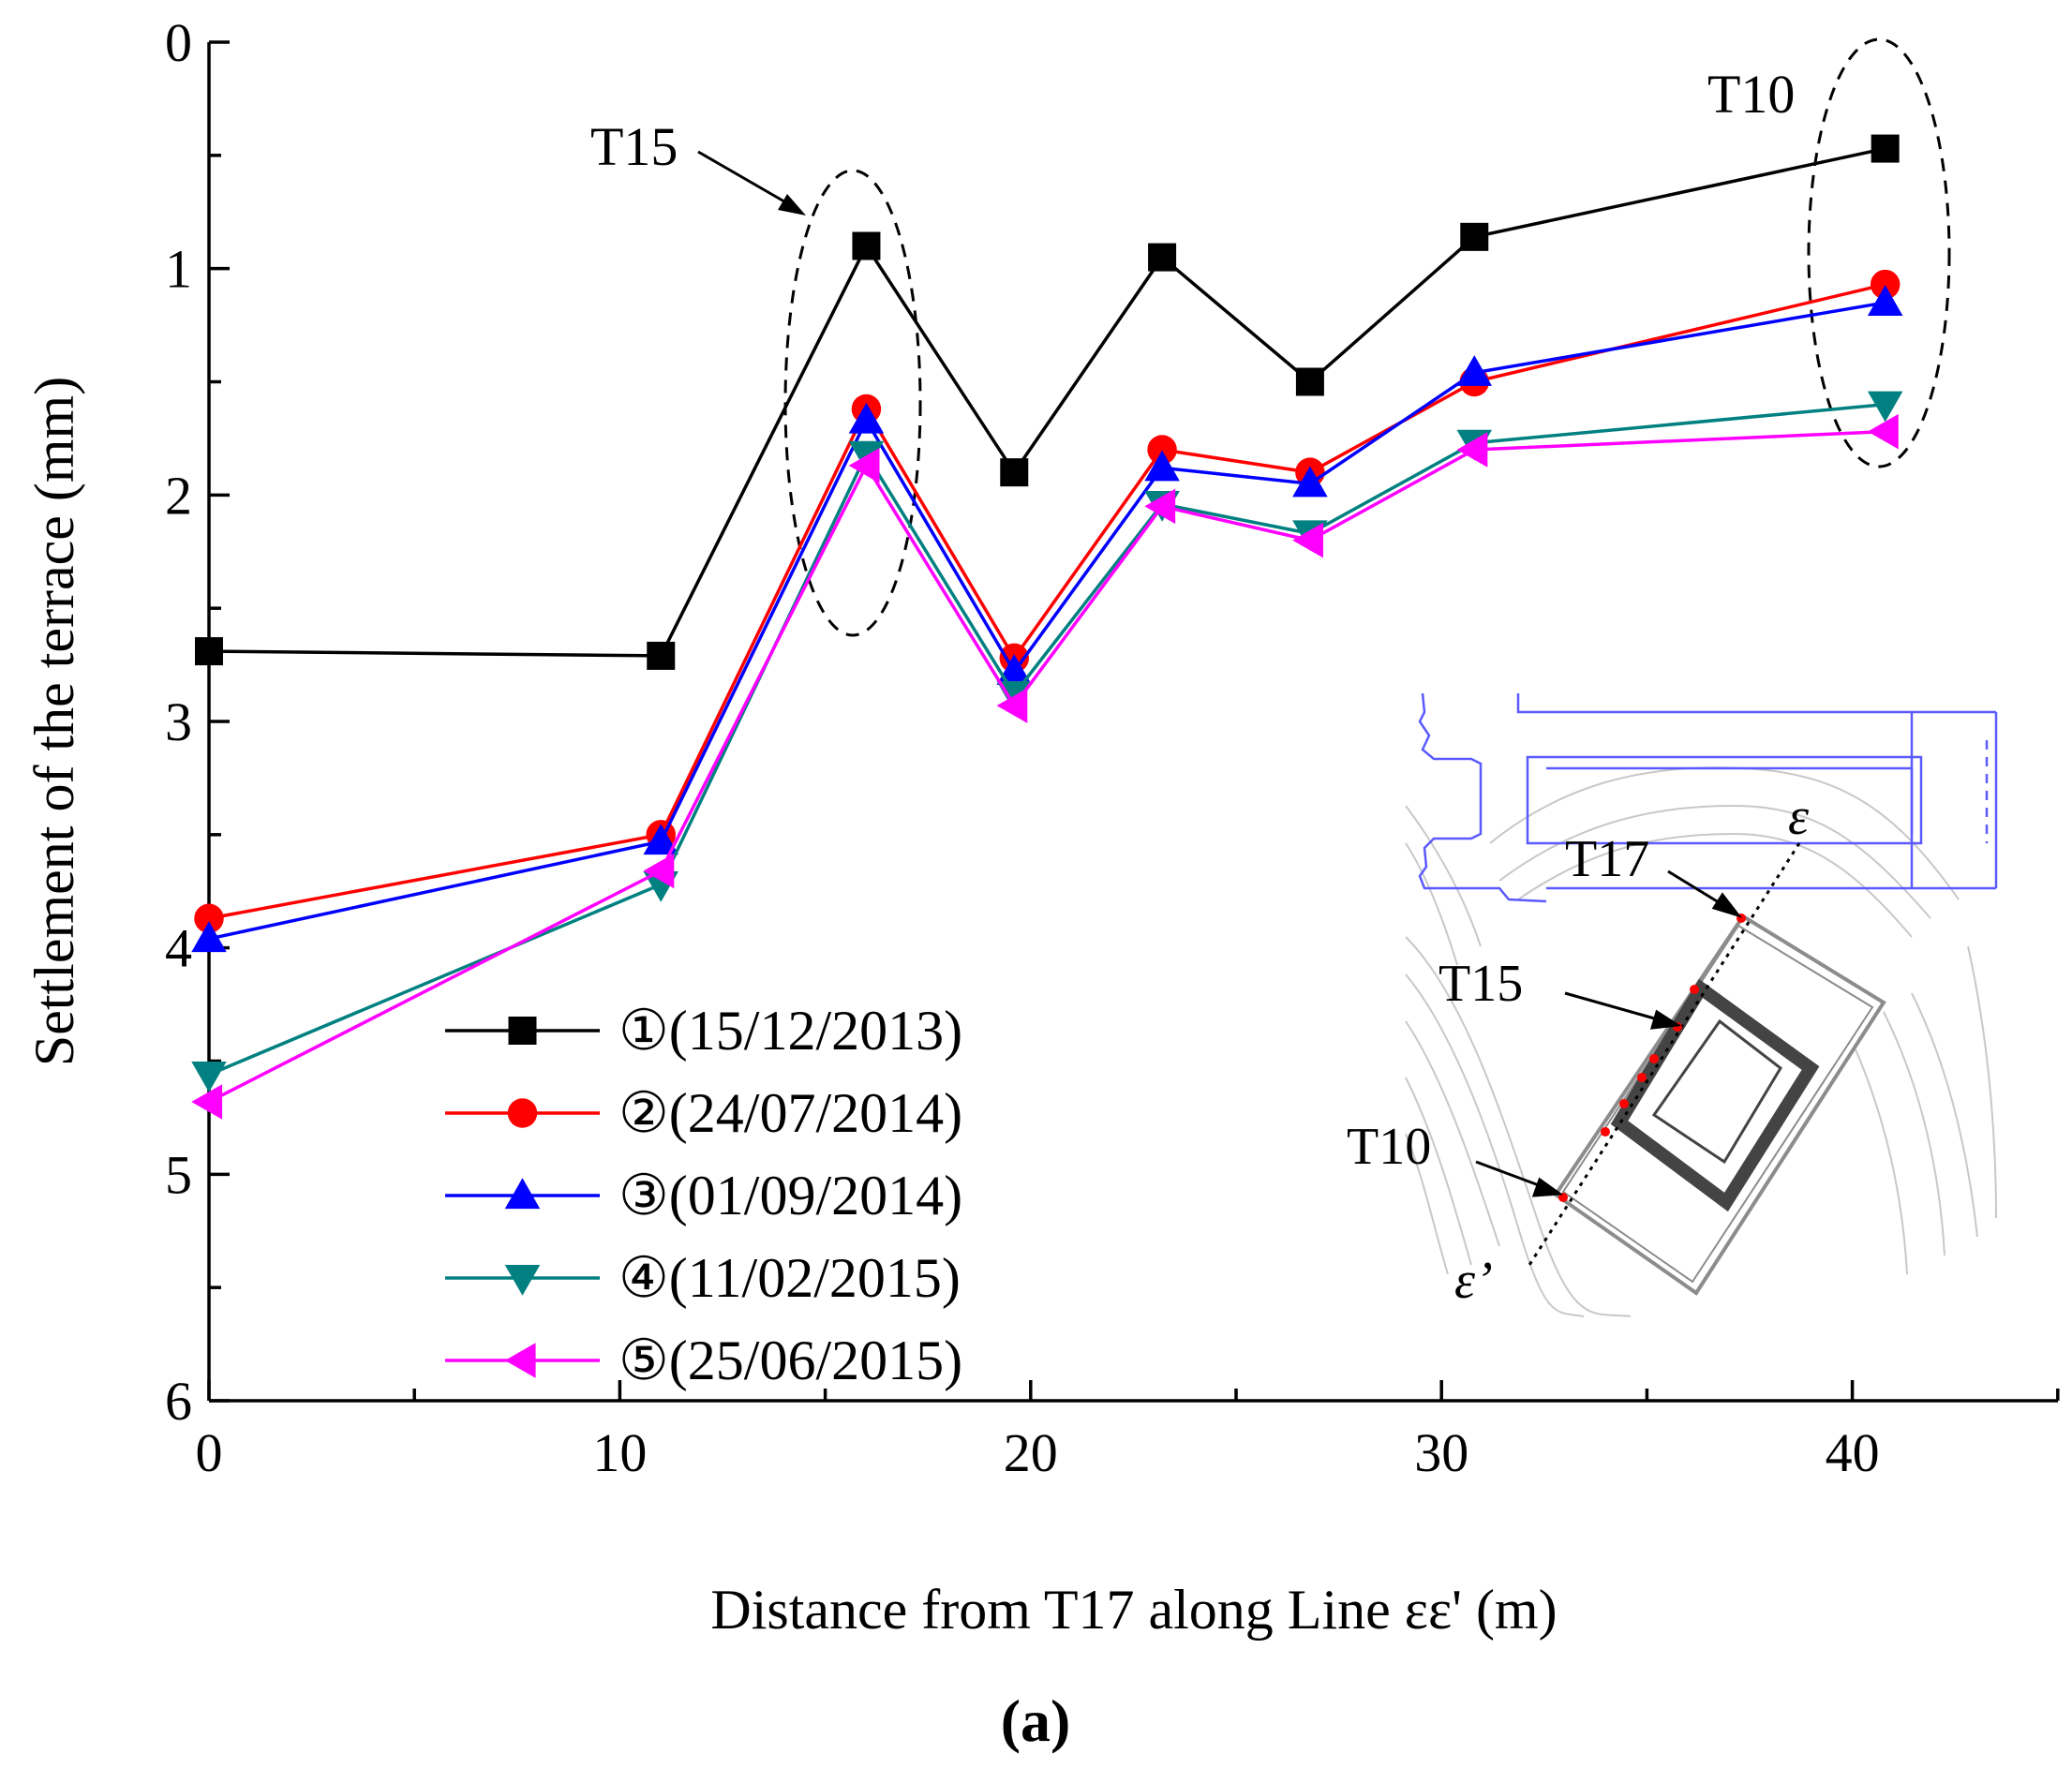 The width and height of the screenshot is (2072, 1783). Describe the element at coordinates (790, 1278) in the screenshot. I see `legend-label: ④(11/02/2015)` at that location.